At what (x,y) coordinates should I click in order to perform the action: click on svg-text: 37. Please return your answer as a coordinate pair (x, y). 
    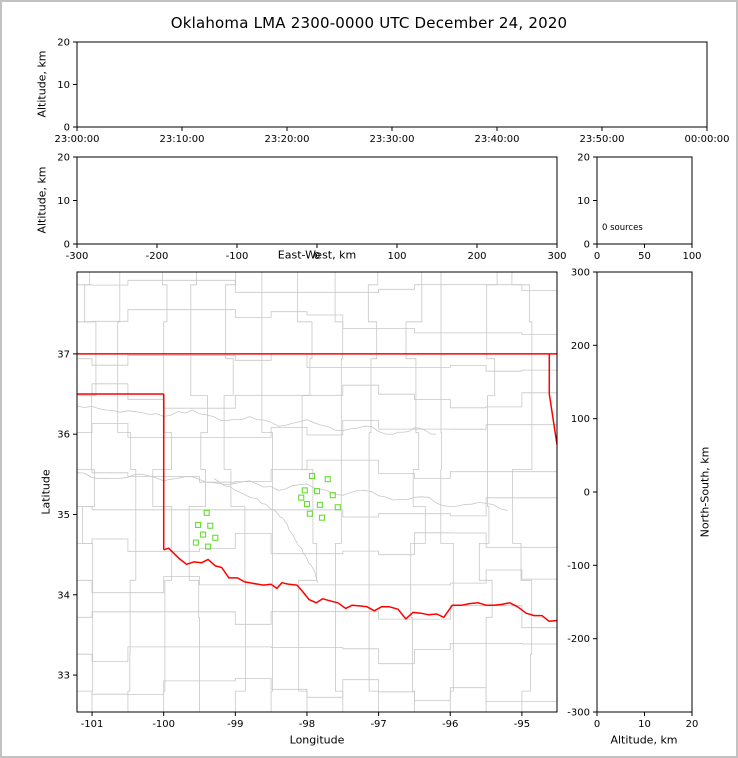
    Looking at the image, I should click on (63, 354).